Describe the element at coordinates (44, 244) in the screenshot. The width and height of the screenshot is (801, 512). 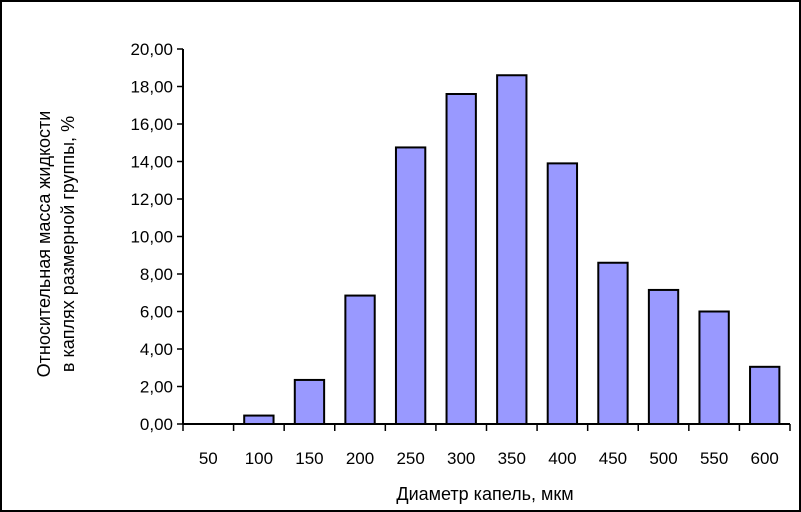
I see `y-axis-title-line-1: Относительная масса жидкости` at that location.